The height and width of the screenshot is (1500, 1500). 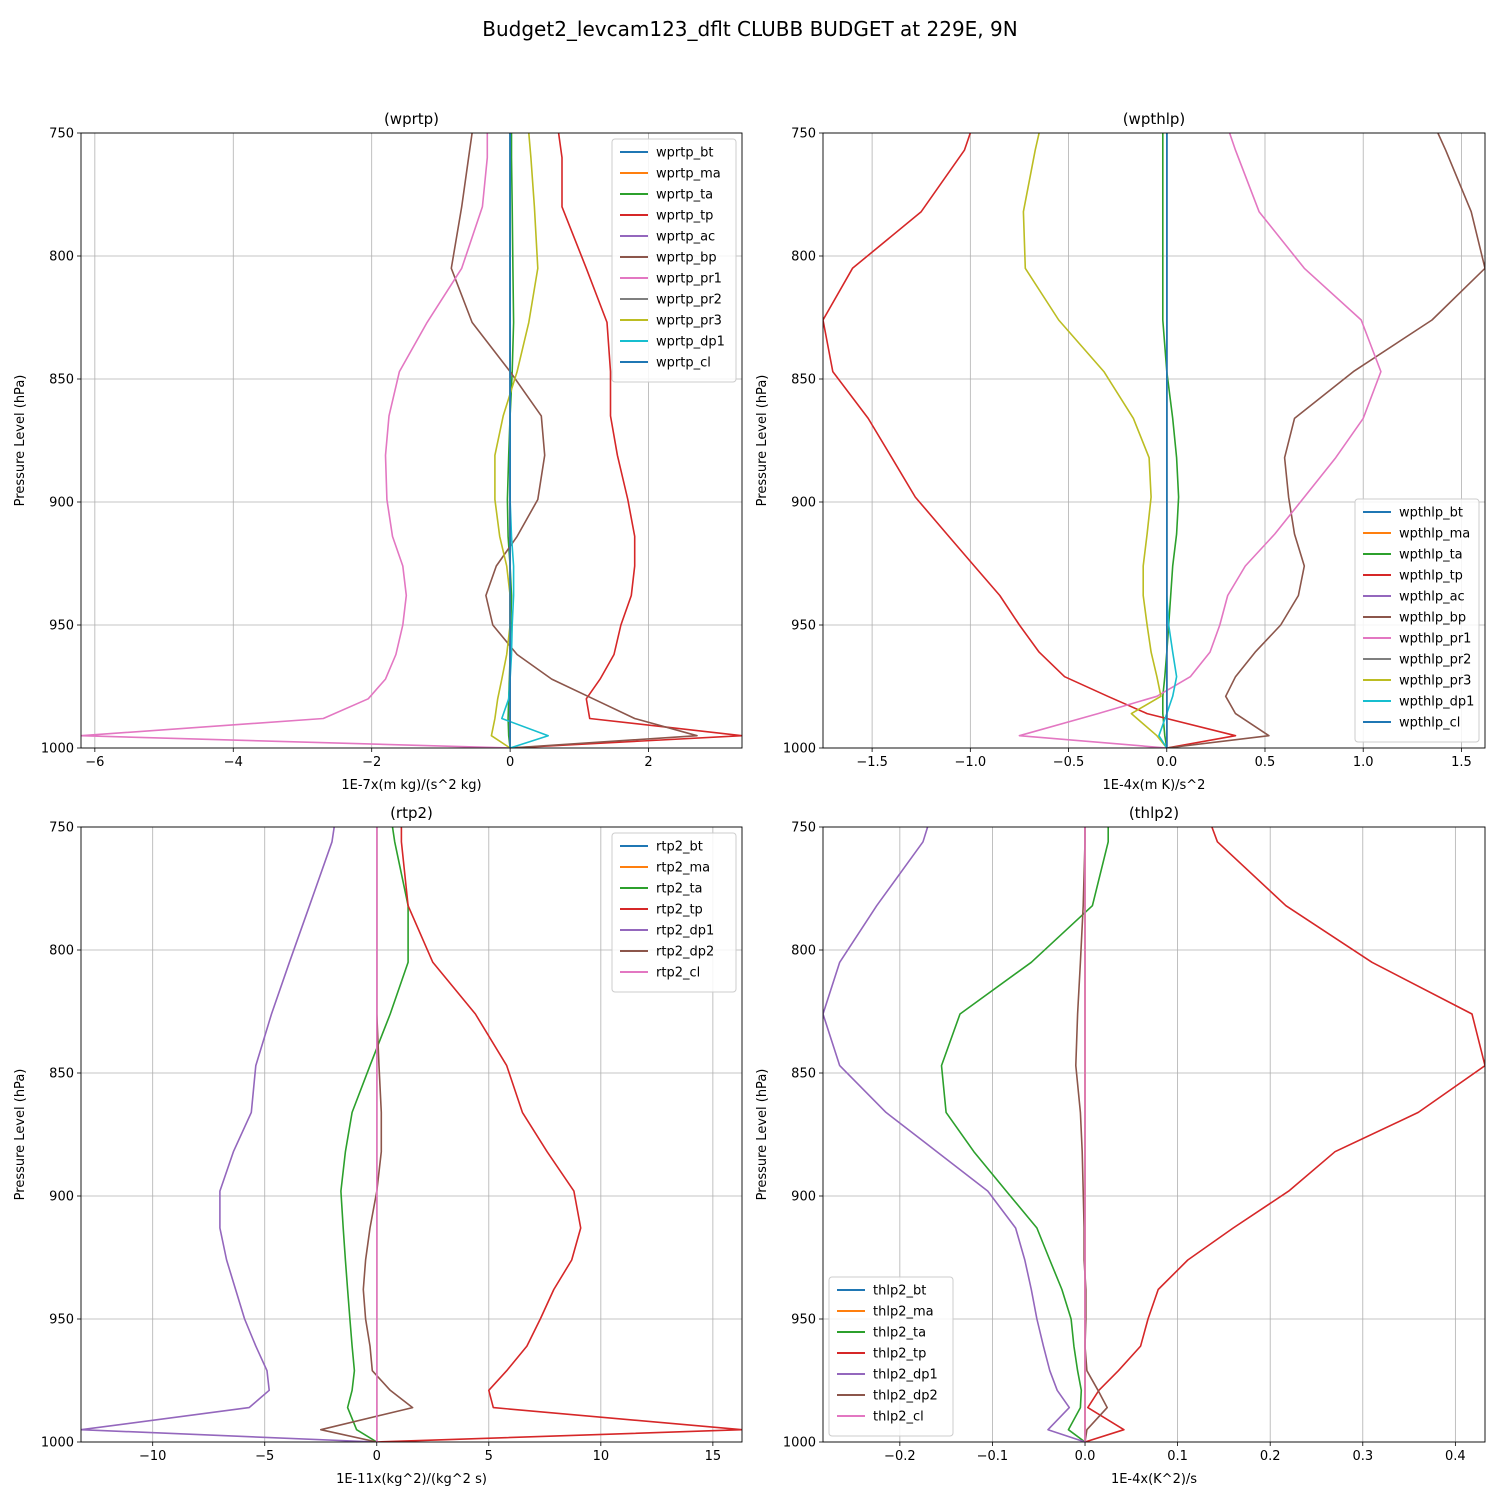 What do you see at coordinates (684, 153) in the screenshot?
I see `legend-label: wprtp_bt` at bounding box center [684, 153].